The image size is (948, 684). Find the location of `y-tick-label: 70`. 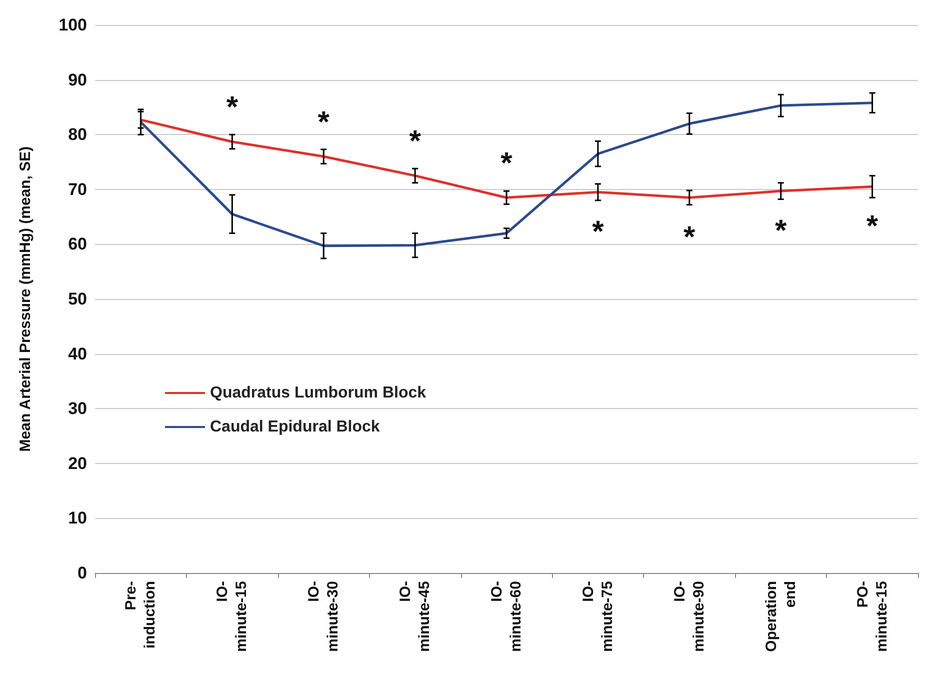

y-tick-label: 70 is located at coordinates (77, 189).